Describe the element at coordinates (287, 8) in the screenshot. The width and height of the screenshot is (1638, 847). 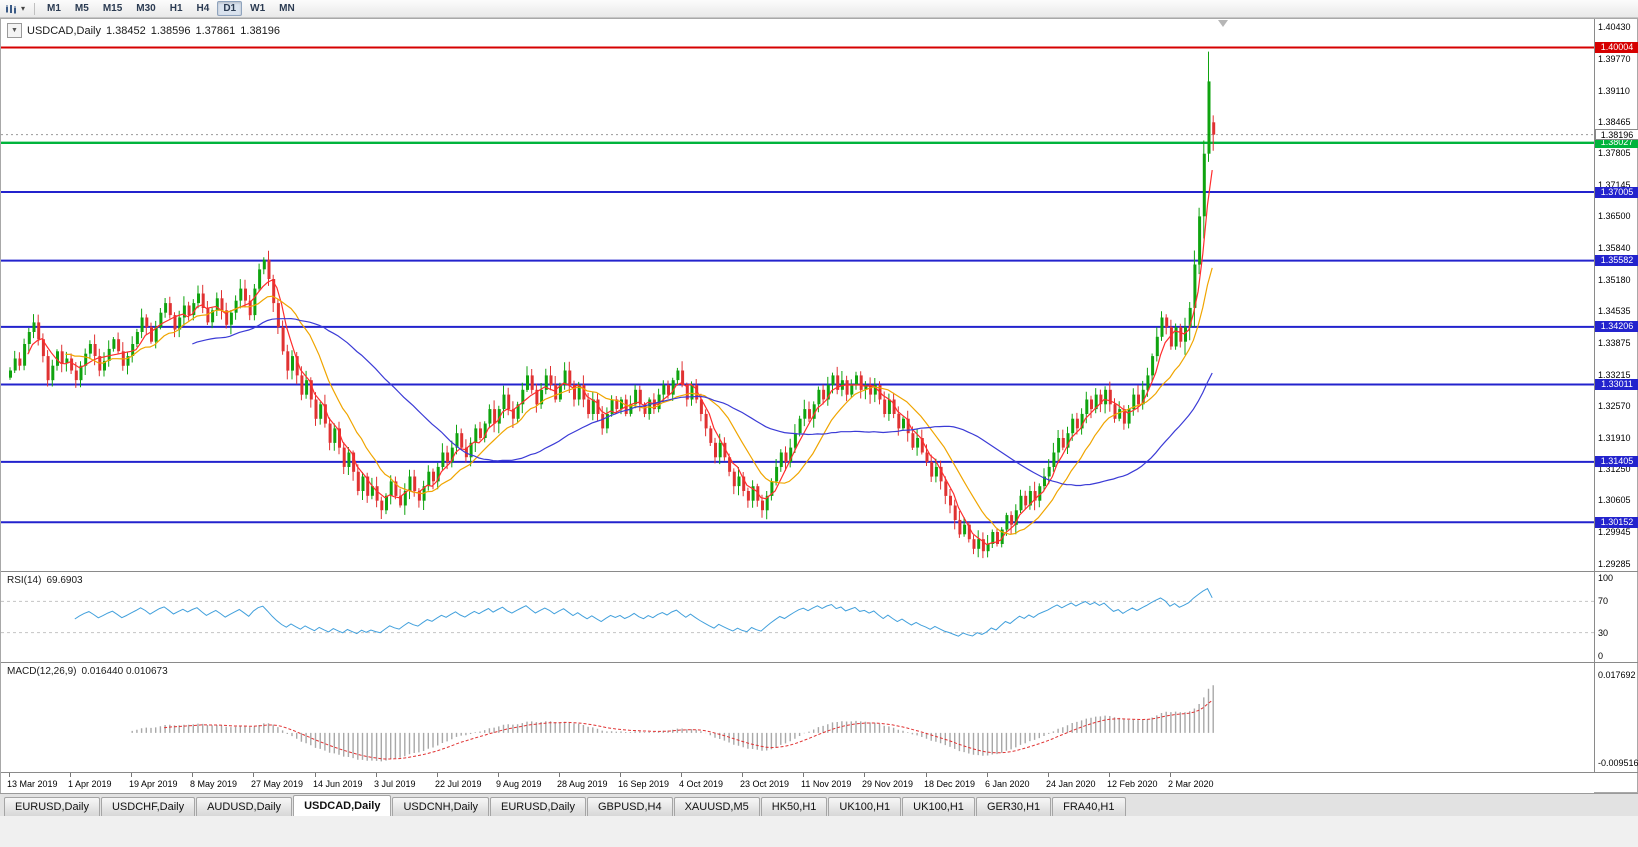
I see `timeframe-button-mn: MN` at that location.